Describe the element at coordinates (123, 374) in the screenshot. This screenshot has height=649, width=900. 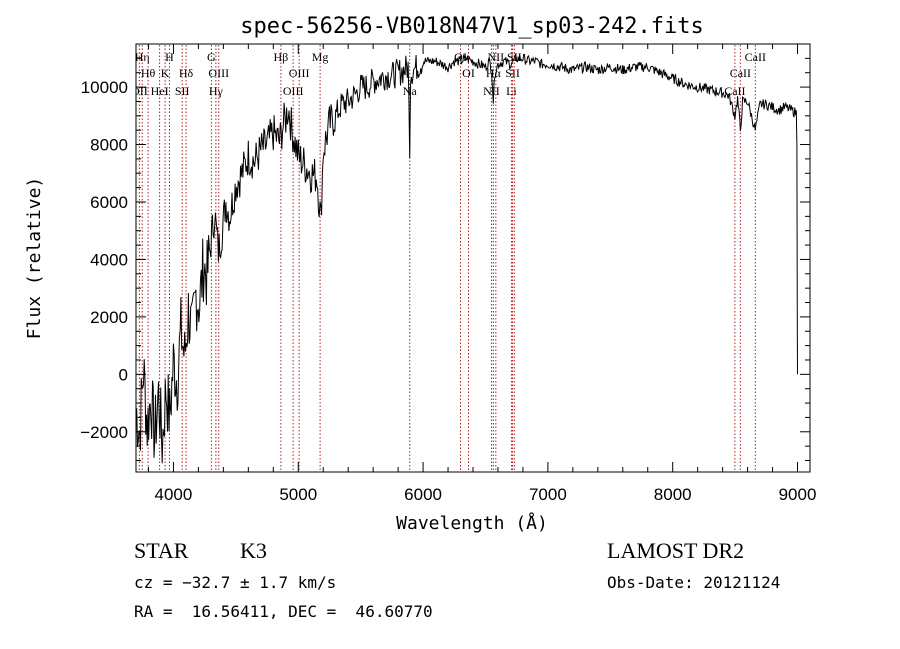
I see `y-tick-label-1: 0` at that location.